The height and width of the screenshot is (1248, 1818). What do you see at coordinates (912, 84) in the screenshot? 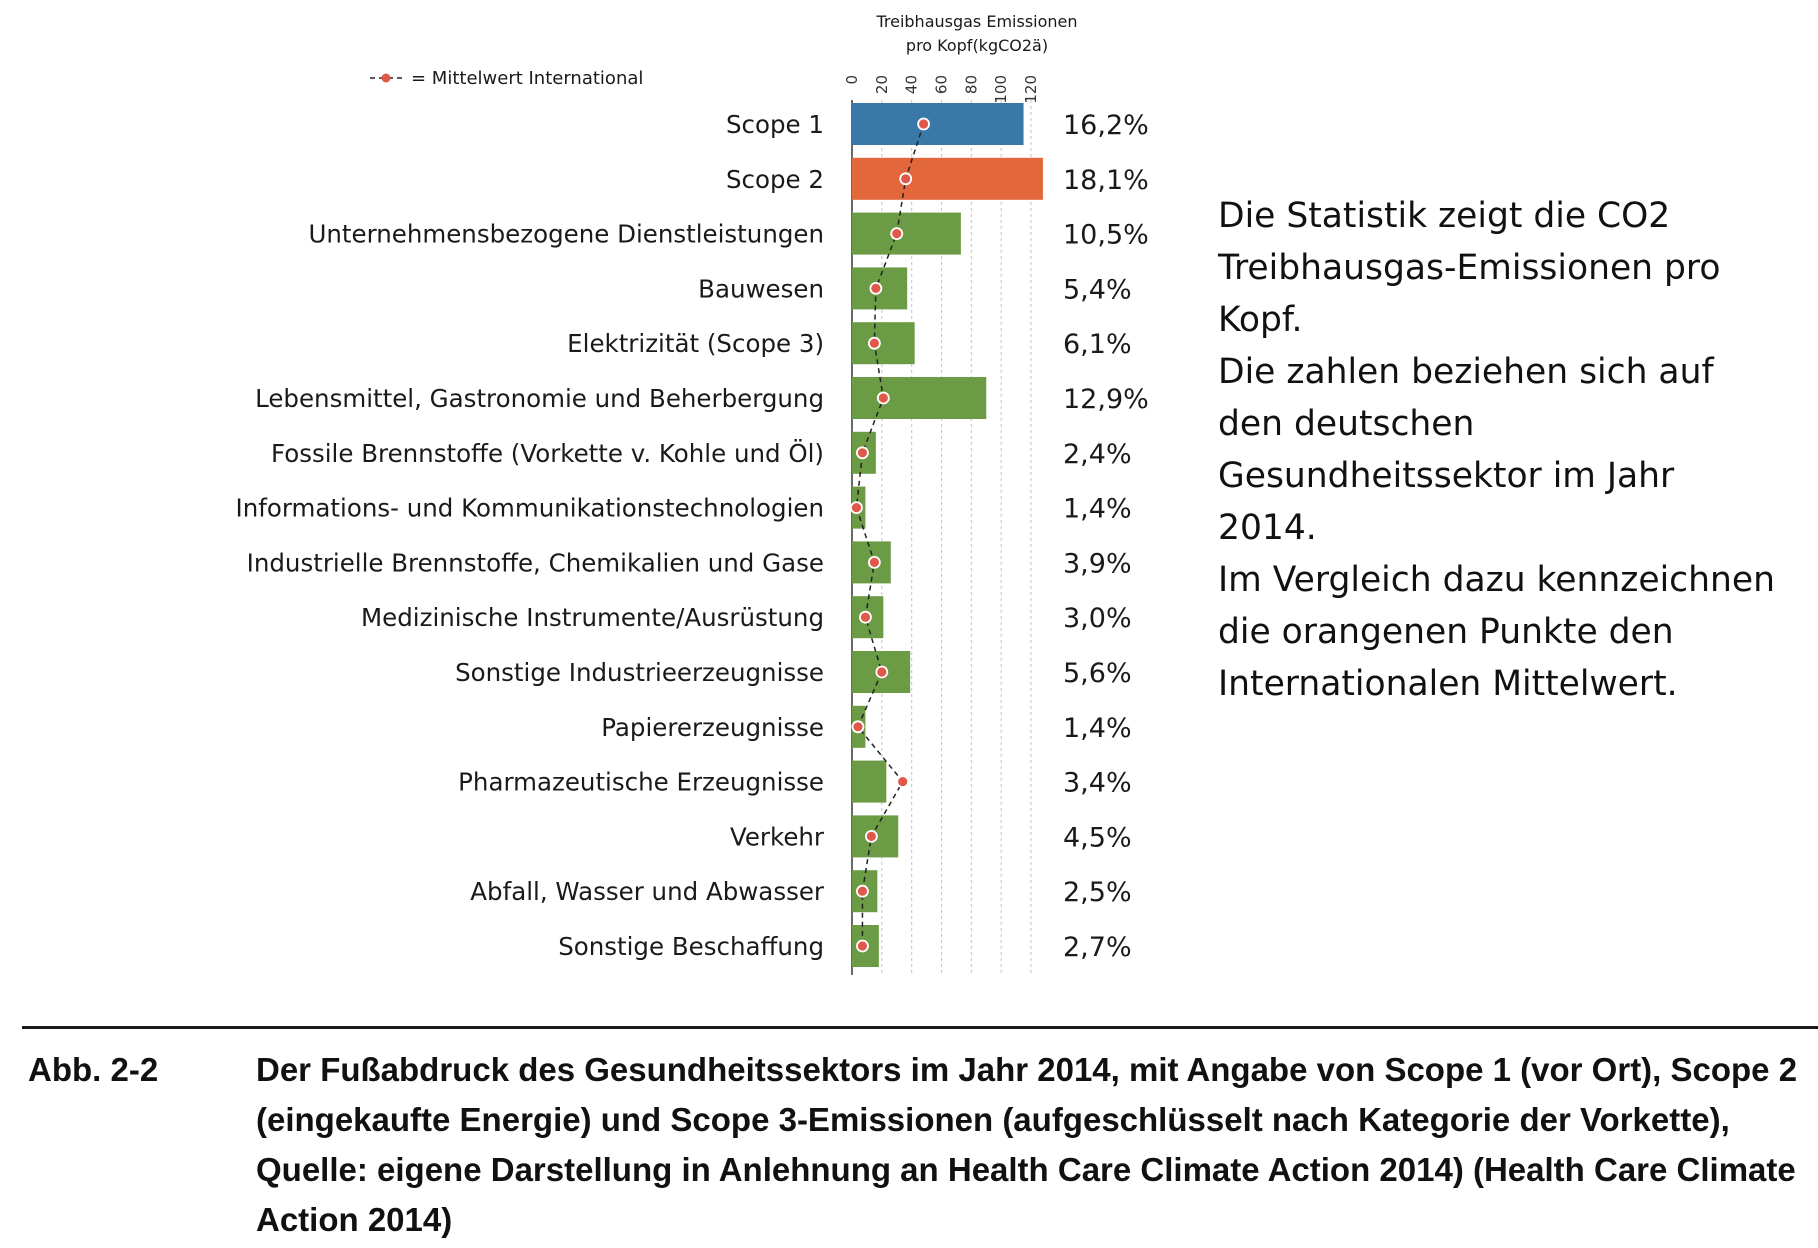
I see `tick-label: 40` at bounding box center [912, 84].